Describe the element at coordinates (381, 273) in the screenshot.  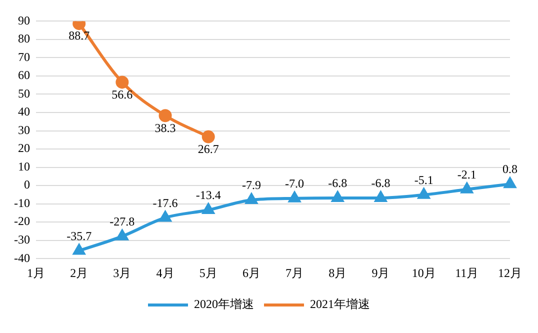
I see `x-tick-label: 9月` at that location.